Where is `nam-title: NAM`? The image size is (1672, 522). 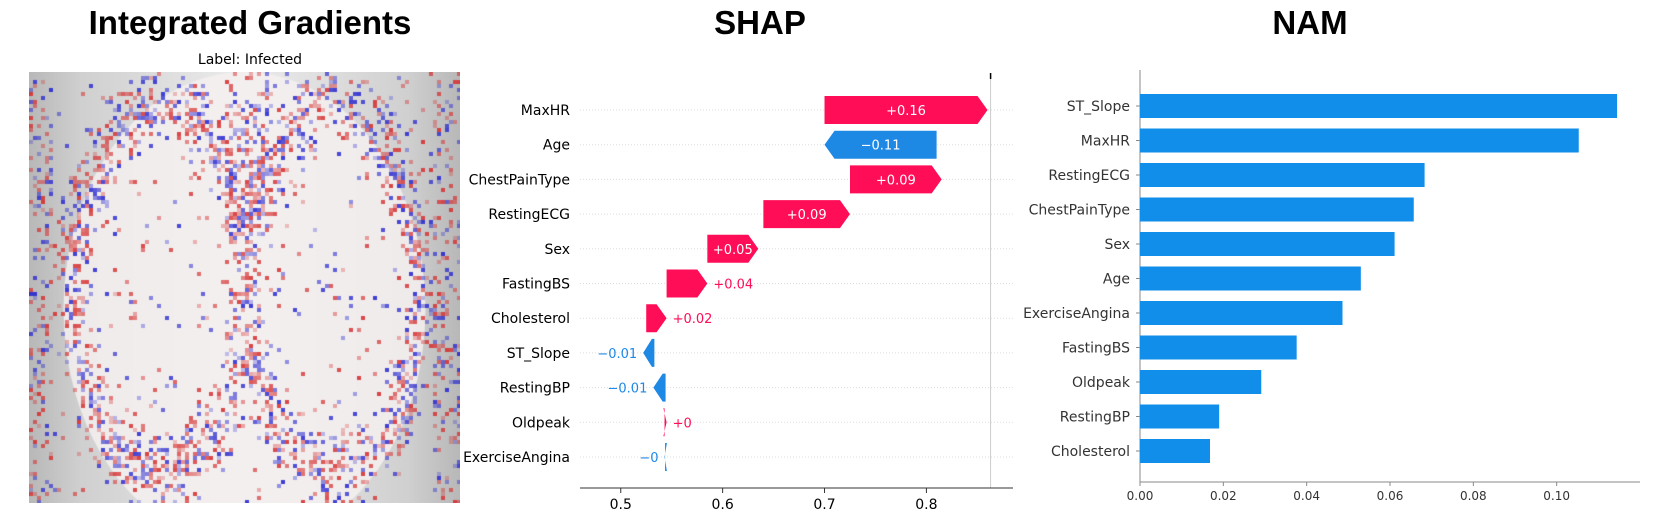 nam-title: NAM is located at coordinates (1310, 22).